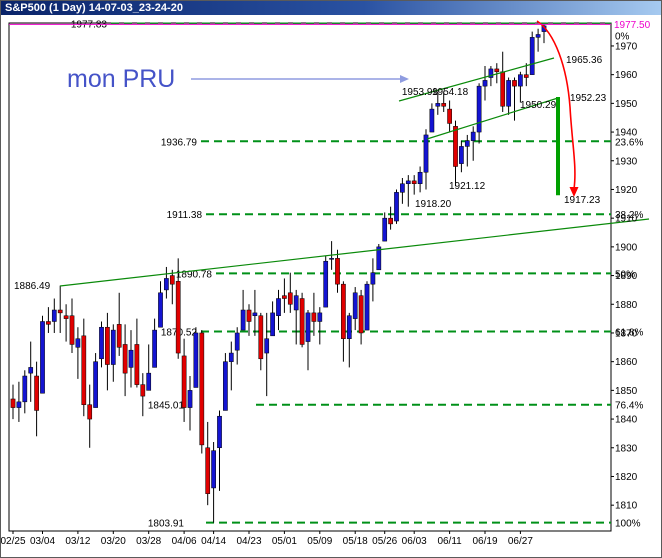 This screenshot has width=662, height=558. What do you see at coordinates (626, 362) in the screenshot?
I see `price-tick-label: 1860` at bounding box center [626, 362].